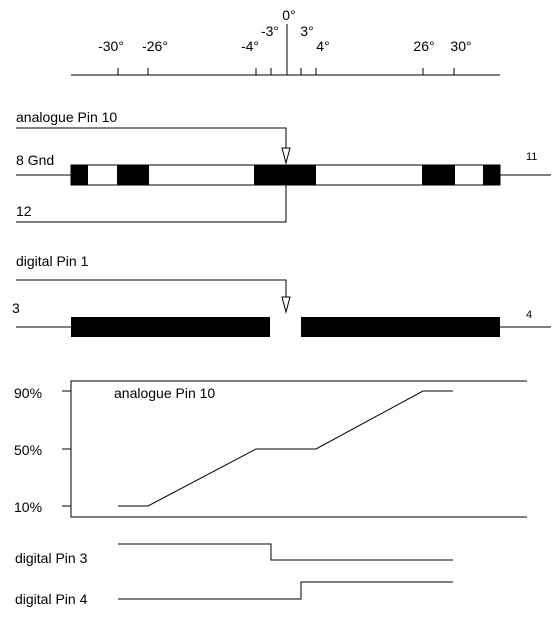 Image resolution: width=556 pixels, height=619 pixels. Describe the element at coordinates (285, 41) in the screenshot. I see `angle-scale: -30° -26° -4° -3° 0° 3° 4° 26° 30°` at that location.